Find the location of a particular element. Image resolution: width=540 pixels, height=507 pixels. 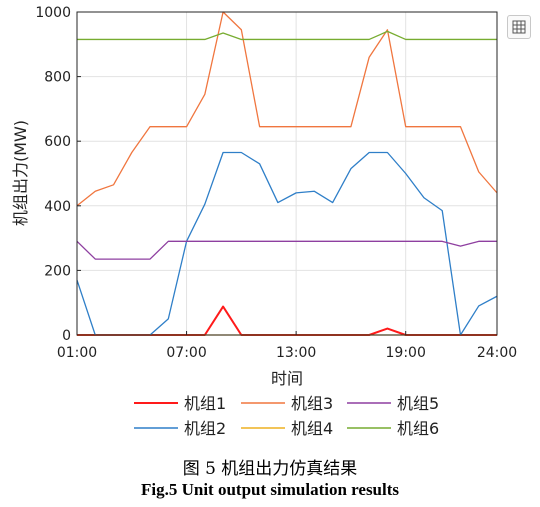

legend-item: 机组1 is located at coordinates (180, 403).